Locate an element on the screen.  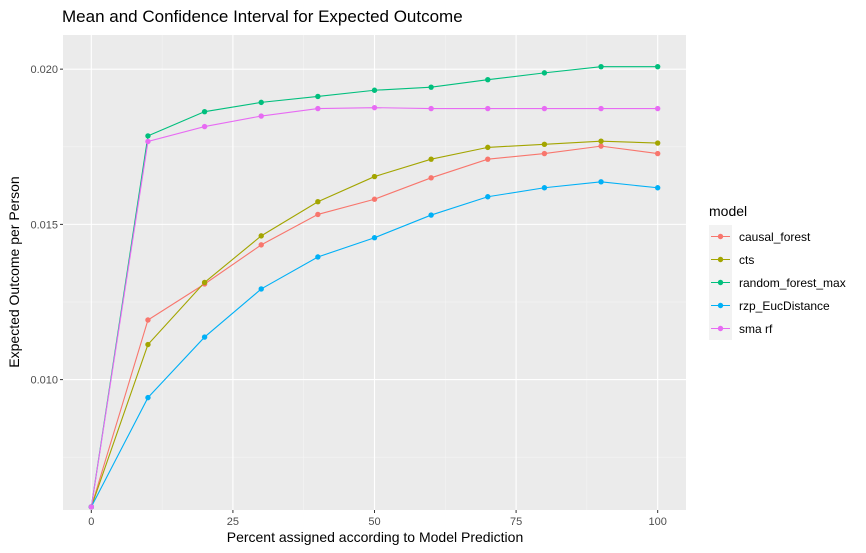
y-tick-label: 0.020 is located at coordinates (44, 70).